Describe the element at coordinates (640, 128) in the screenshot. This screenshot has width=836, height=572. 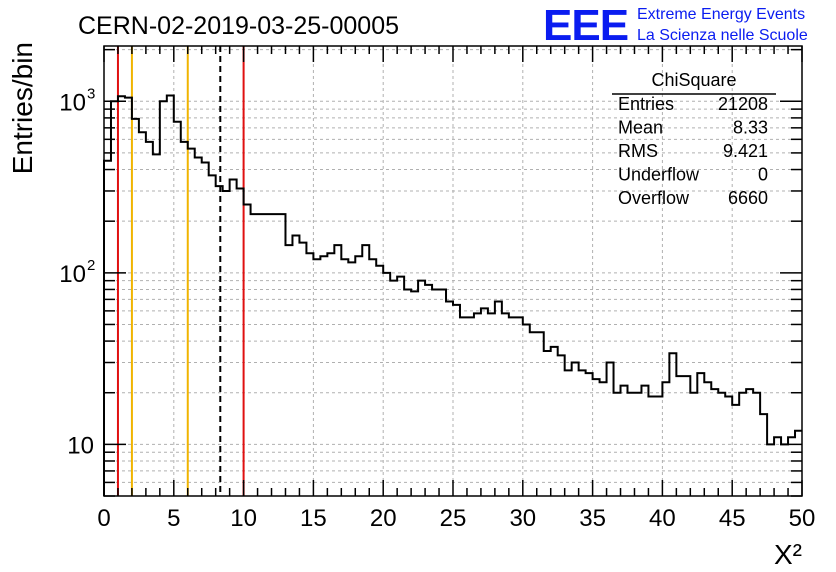
I see `stats-row-label: Mean` at that location.